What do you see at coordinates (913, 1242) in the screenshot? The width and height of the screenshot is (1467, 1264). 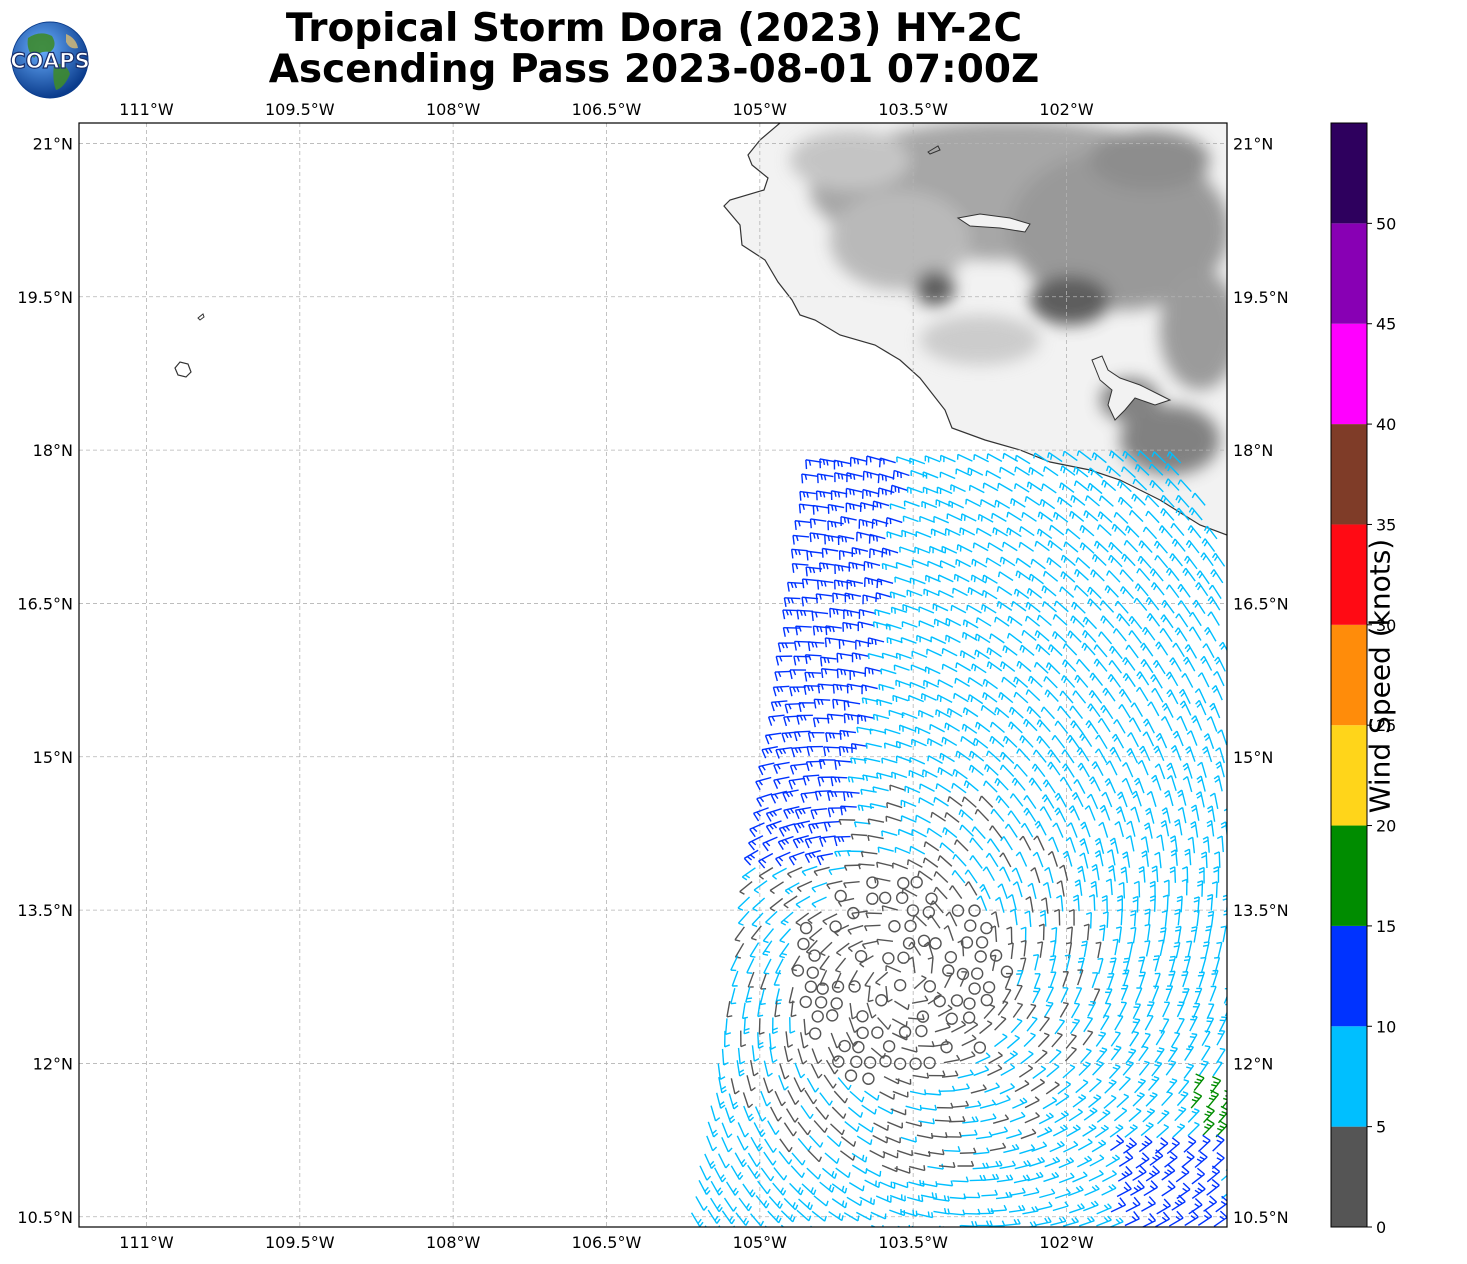 I see `lon-tick-label-bottom: 103.5°W` at bounding box center [913, 1242].